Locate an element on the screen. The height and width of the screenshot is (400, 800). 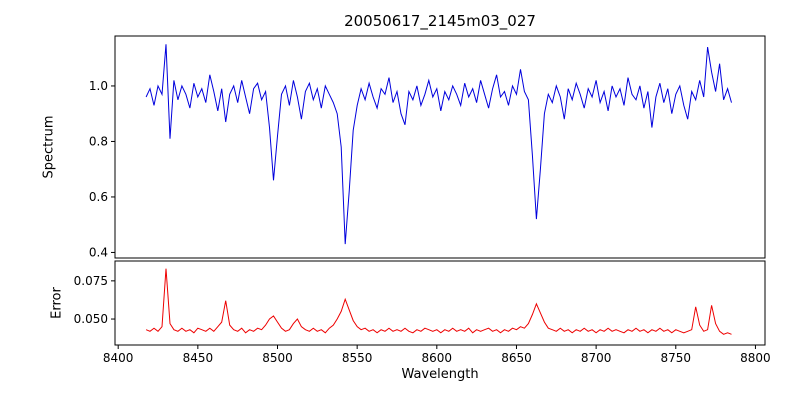
x-tick-label: 8400 is located at coordinates (118, 358).